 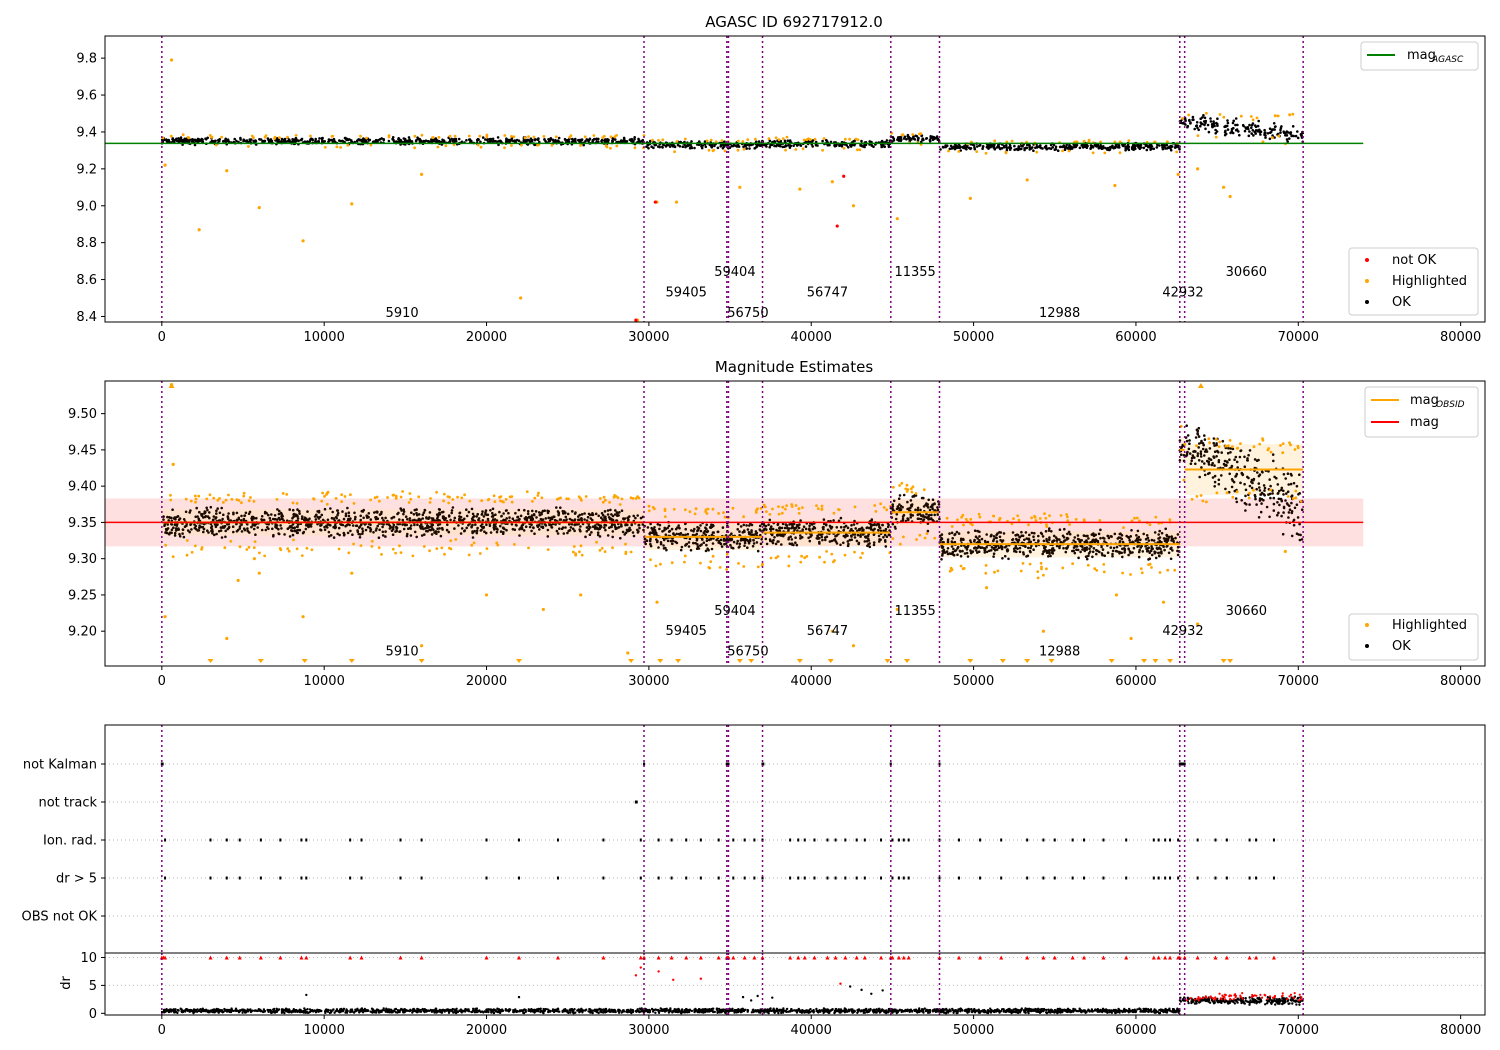 I want to click on plot4-frame, so click(x=795, y=984).